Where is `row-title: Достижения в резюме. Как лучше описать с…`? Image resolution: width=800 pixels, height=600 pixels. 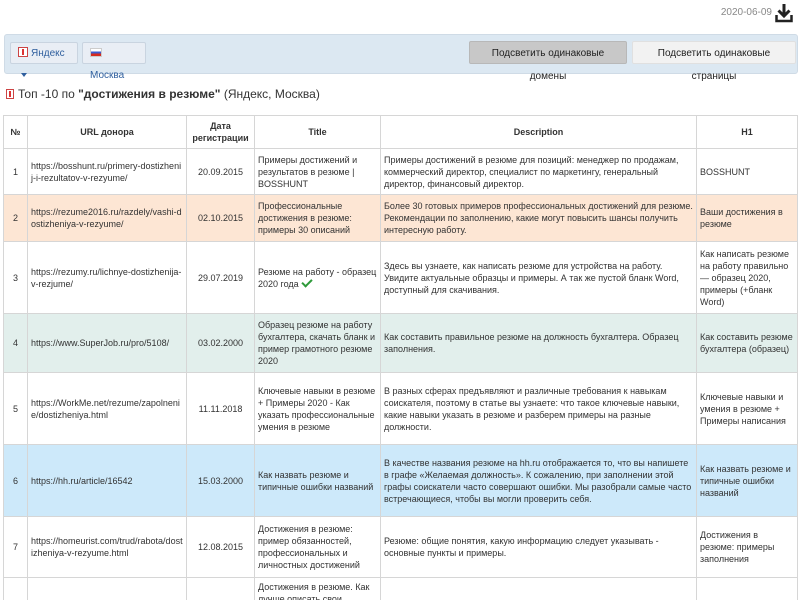 row-title: Достижения в резюме. Как лучше описать с… is located at coordinates (317, 588).